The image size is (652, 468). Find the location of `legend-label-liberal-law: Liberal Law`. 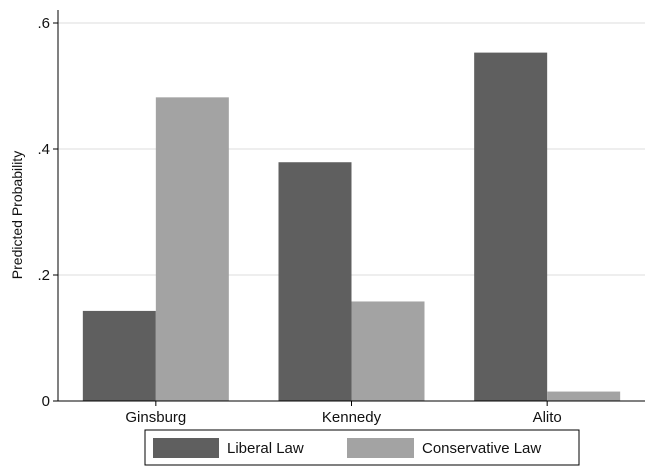

legend-label-liberal-law: Liberal Law is located at coordinates (265, 448).